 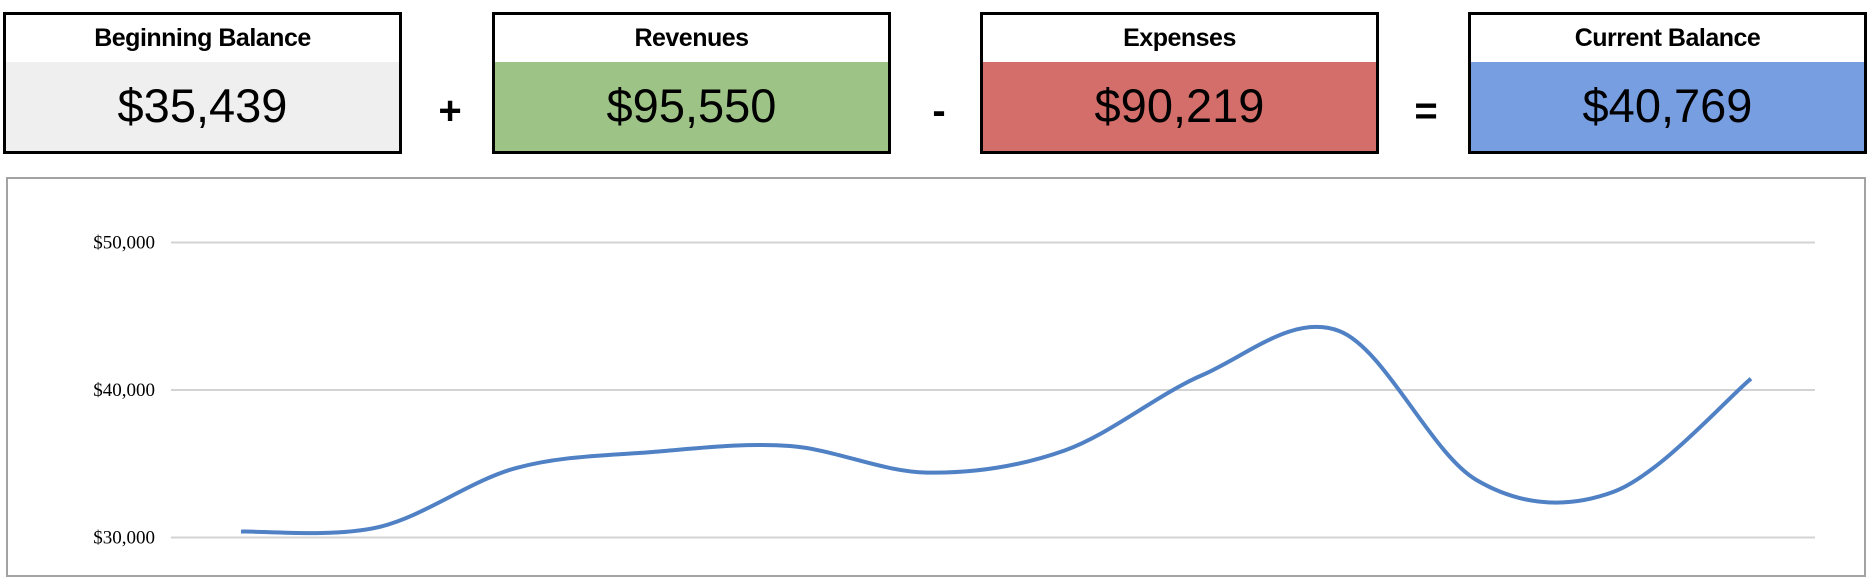 I want to click on y-tick-label: $40,000, so click(x=124, y=390).